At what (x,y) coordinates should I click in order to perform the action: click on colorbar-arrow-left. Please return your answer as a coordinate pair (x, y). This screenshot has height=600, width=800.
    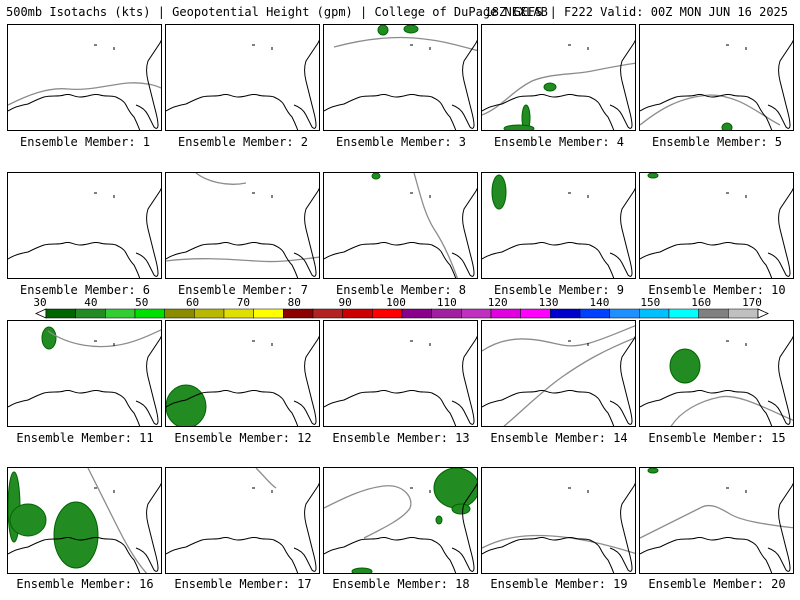
    Looking at the image, I should click on (41, 313).